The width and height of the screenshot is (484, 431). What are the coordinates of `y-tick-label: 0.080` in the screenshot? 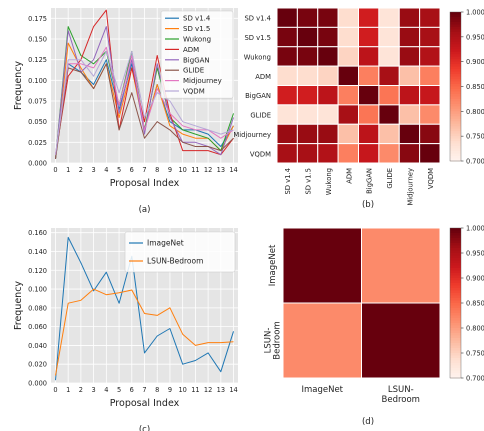 It's located at (37, 308).